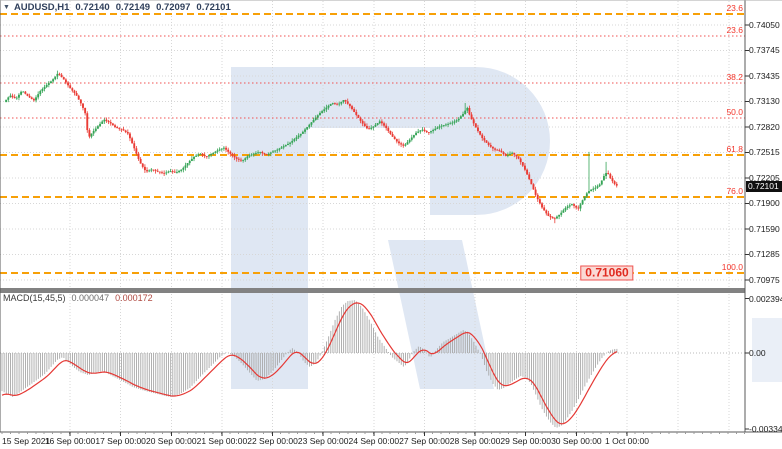 The width and height of the screenshot is (782, 449). I want to click on time-axis-label: 24 Sep 00:00, so click(374, 441).